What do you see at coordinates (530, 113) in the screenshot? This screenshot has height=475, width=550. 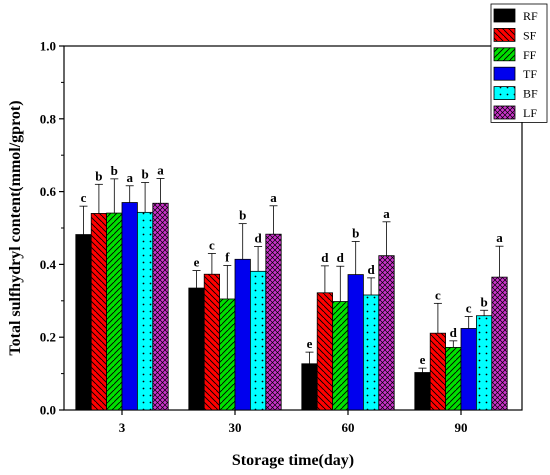 I see `legend-label: LF` at bounding box center [530, 113].